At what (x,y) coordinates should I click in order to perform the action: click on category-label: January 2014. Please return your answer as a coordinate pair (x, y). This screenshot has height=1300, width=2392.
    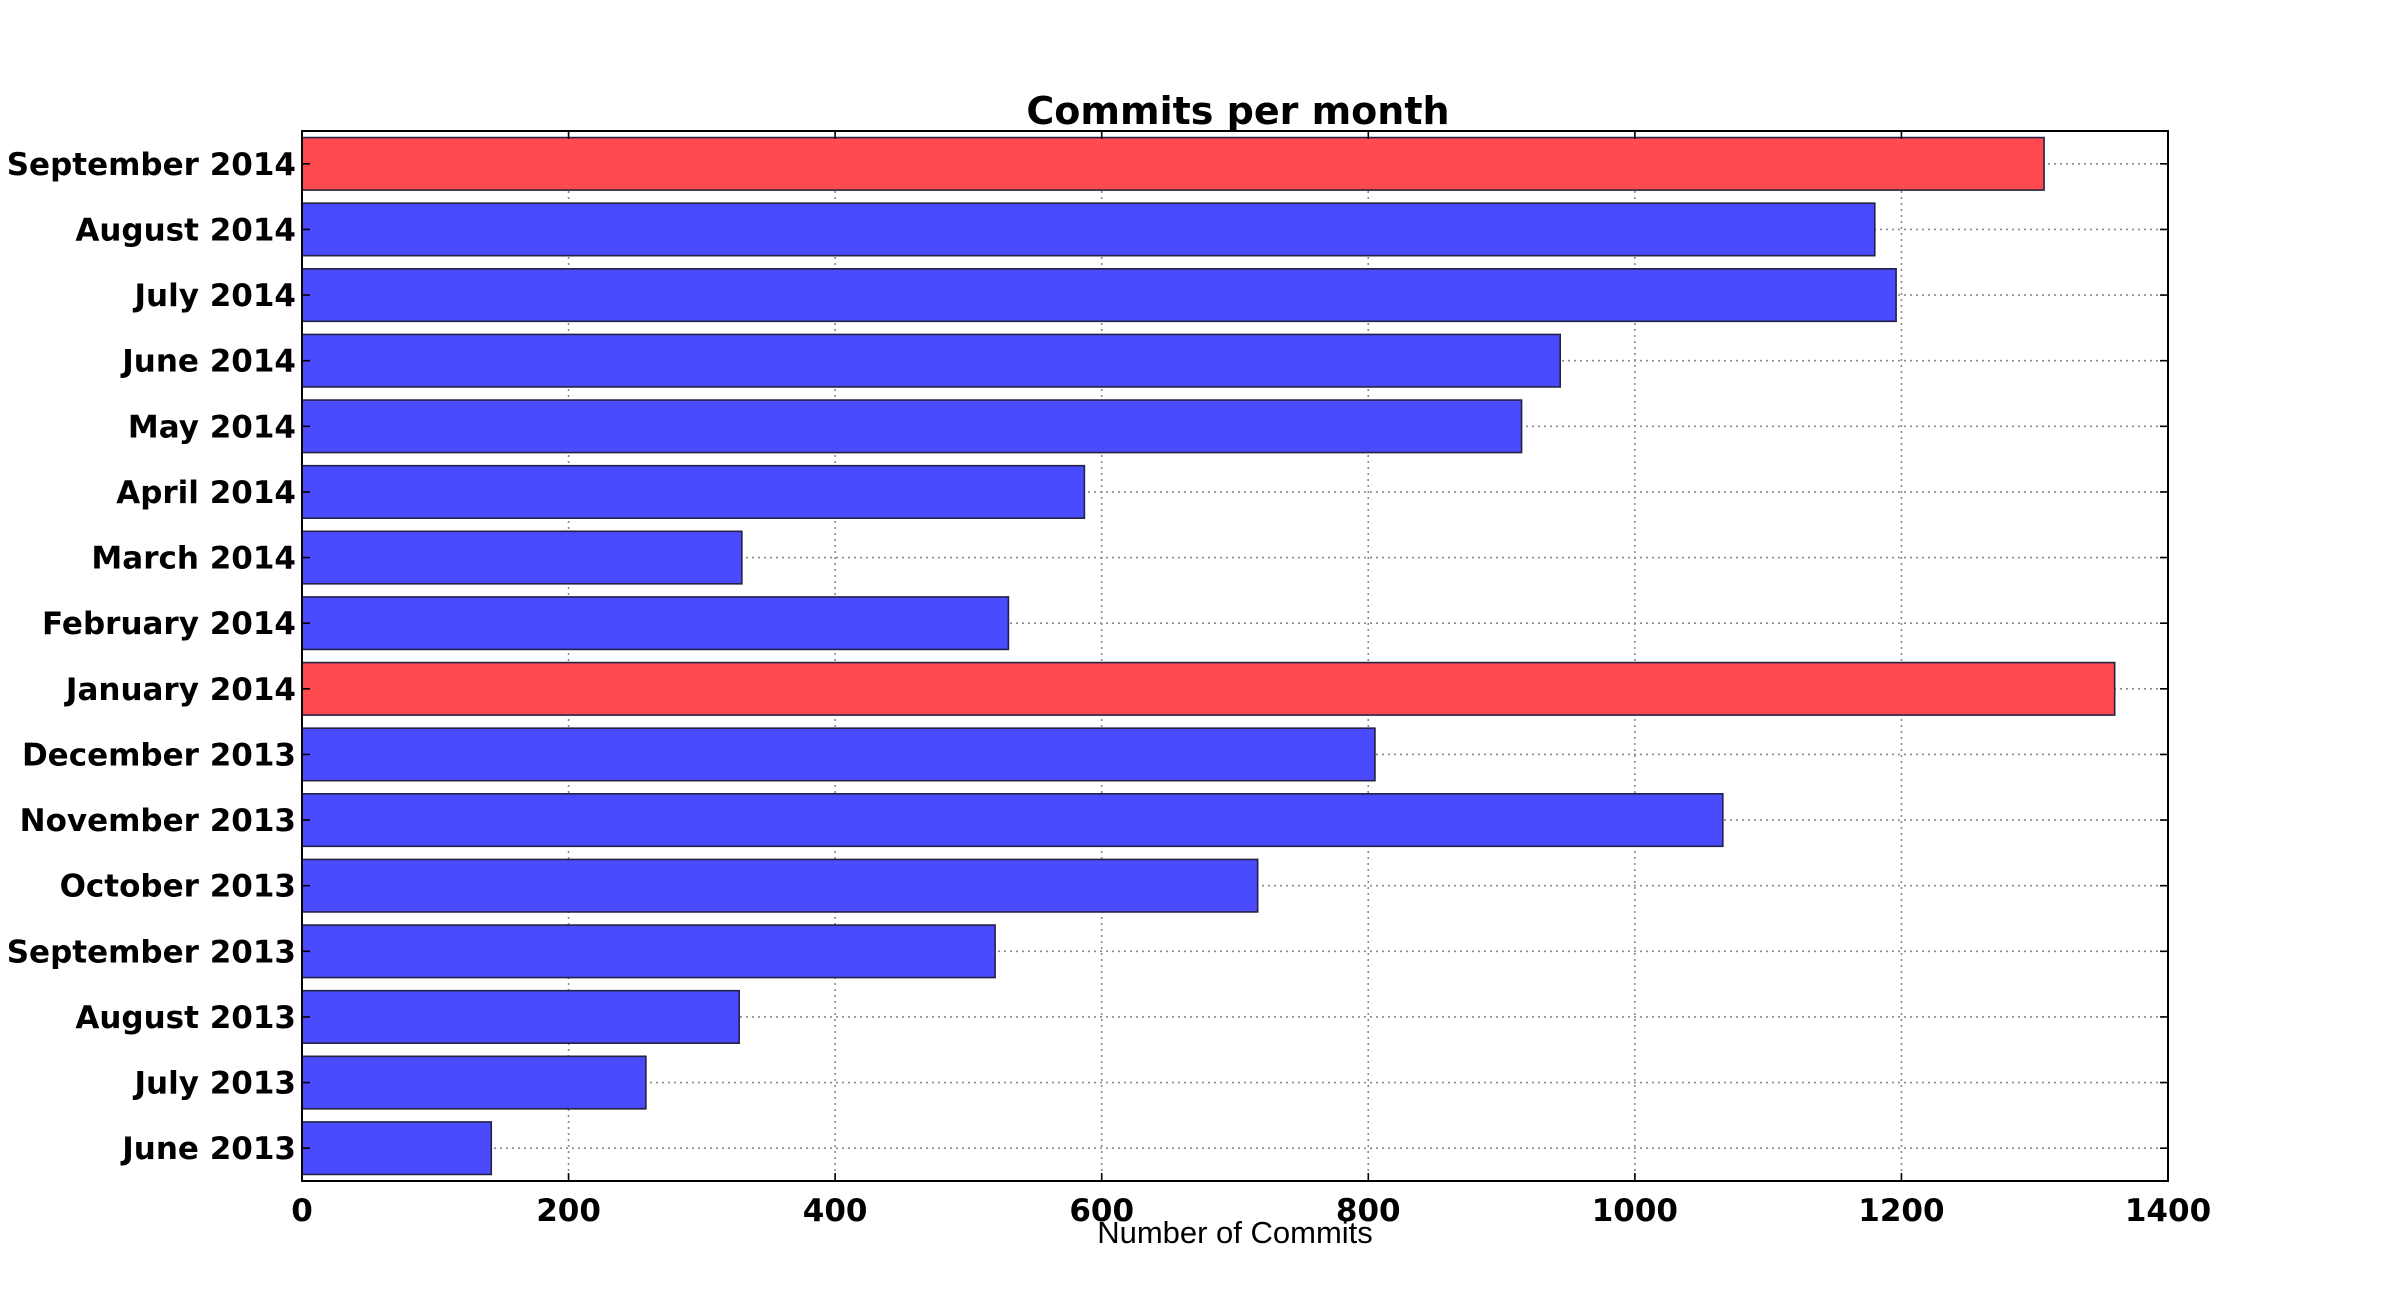
    Looking at the image, I should click on (180, 690).